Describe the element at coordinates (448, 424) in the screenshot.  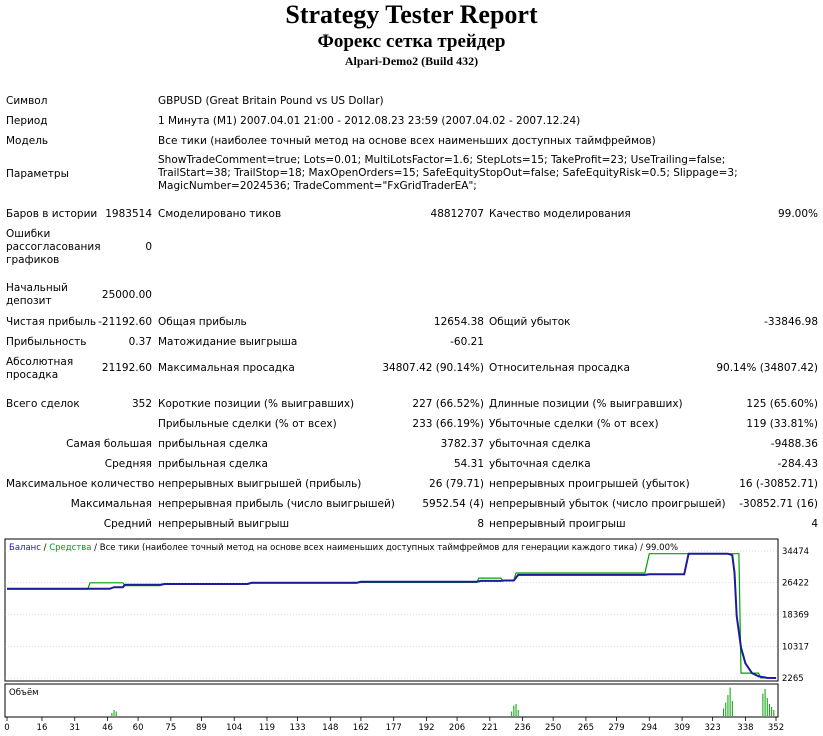
I see `profit-trades-value: 233 (66.19%)` at that location.